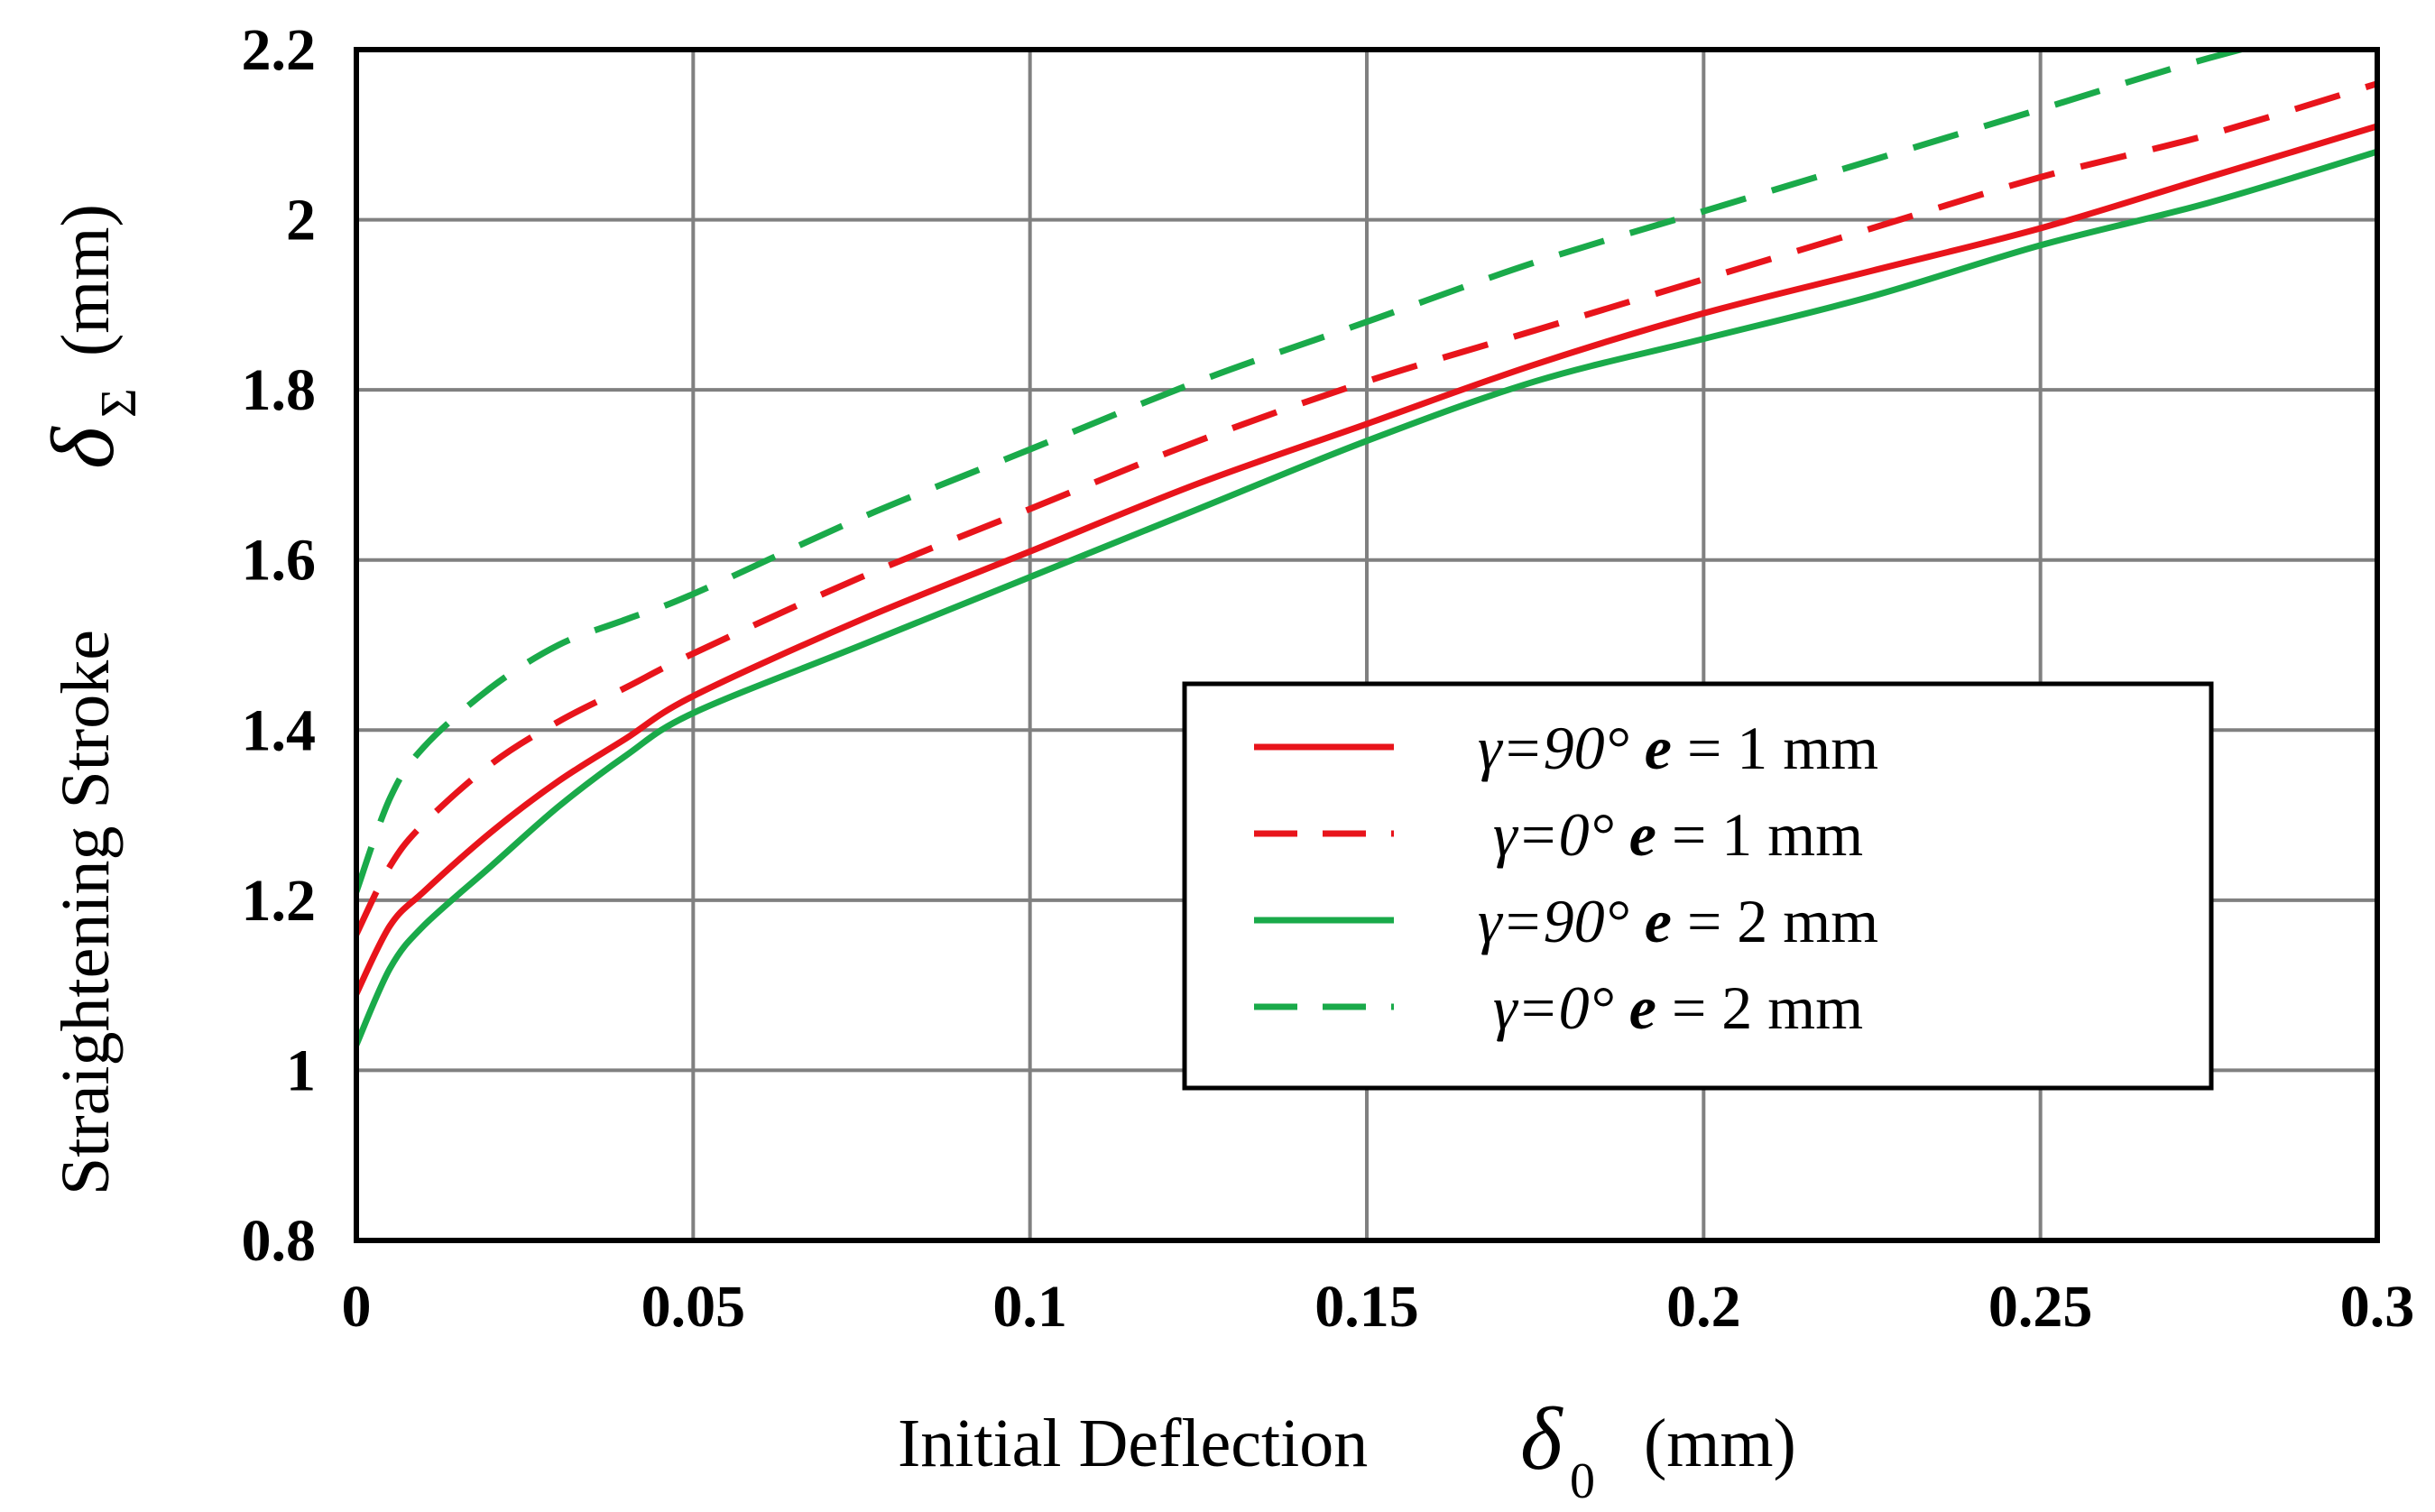  What do you see at coordinates (279, 730) in the screenshot?
I see `y-tick-label: 1.4` at bounding box center [279, 730].